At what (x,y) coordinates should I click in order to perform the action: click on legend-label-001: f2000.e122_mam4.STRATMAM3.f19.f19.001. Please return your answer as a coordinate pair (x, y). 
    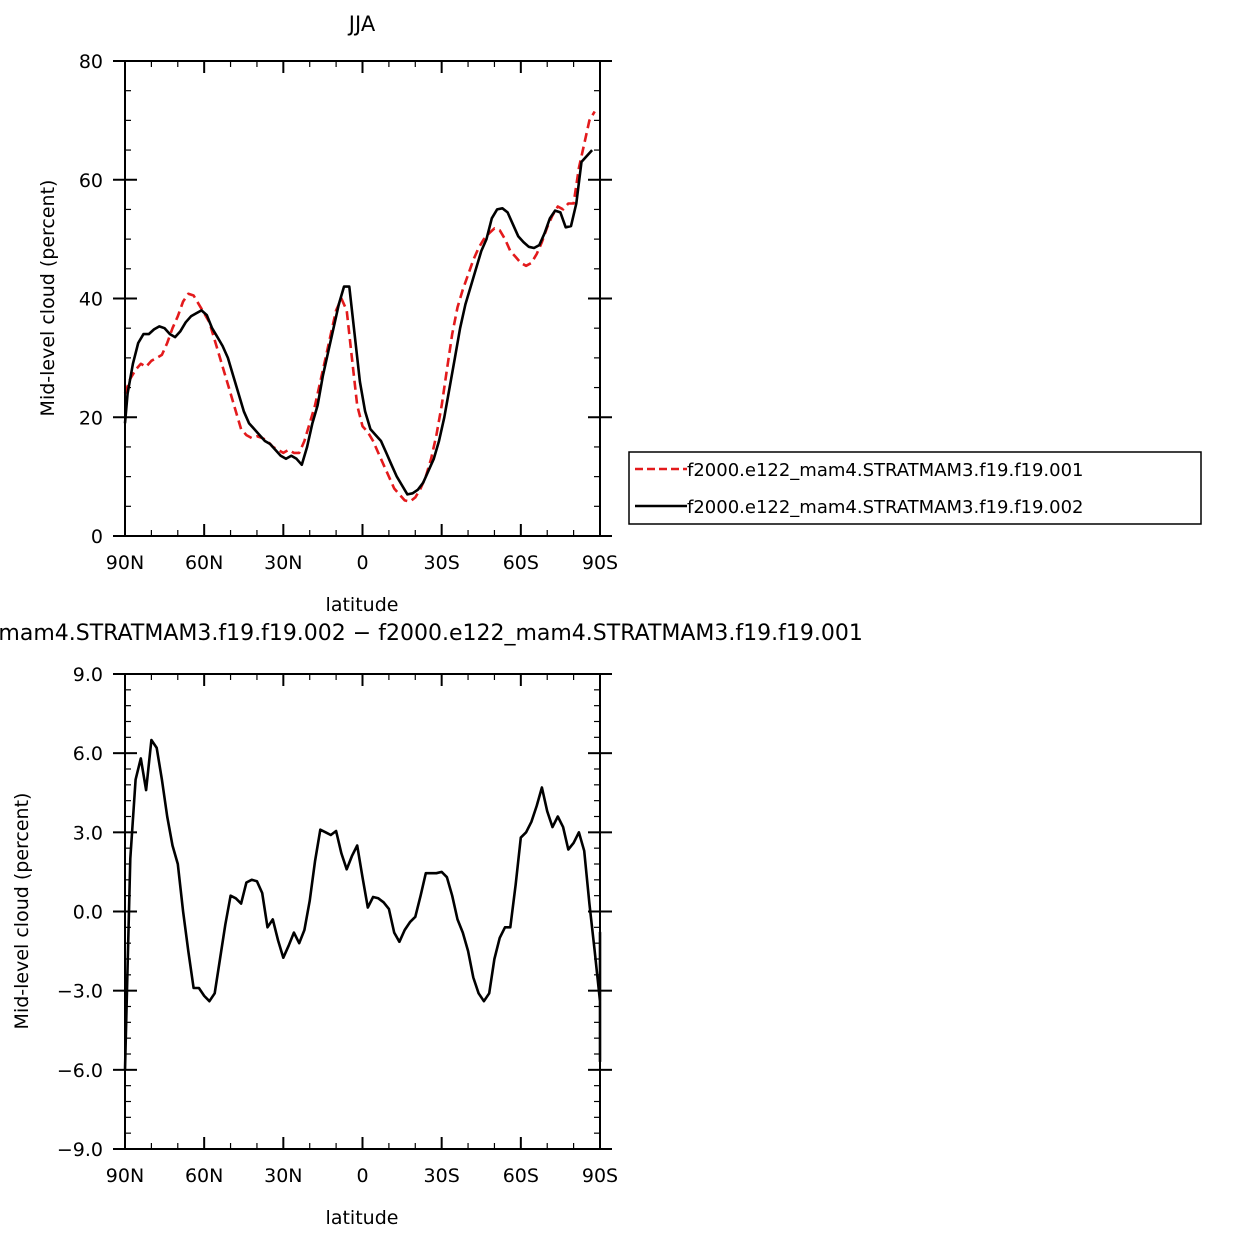
    Looking at the image, I should click on (885, 470).